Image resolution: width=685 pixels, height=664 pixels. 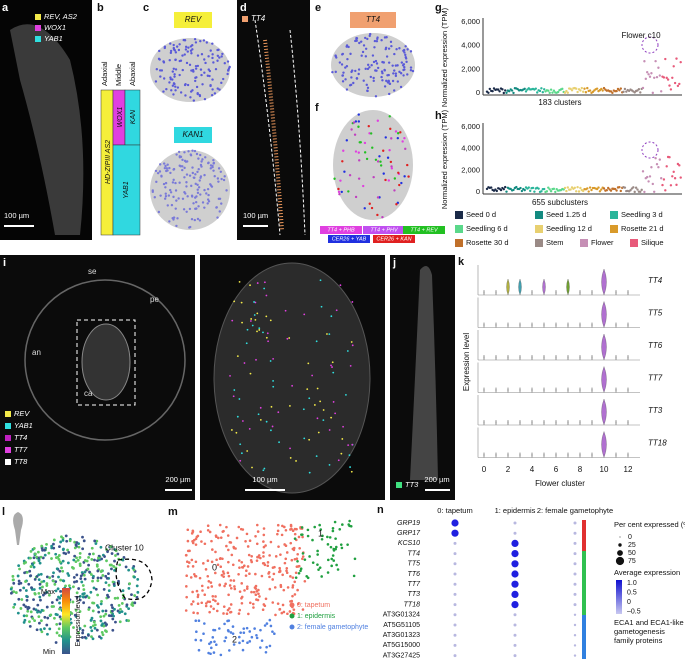 What do you see at coordinates (438, 116) in the screenshot?
I see `panel-letter: h` at bounding box center [438, 116].